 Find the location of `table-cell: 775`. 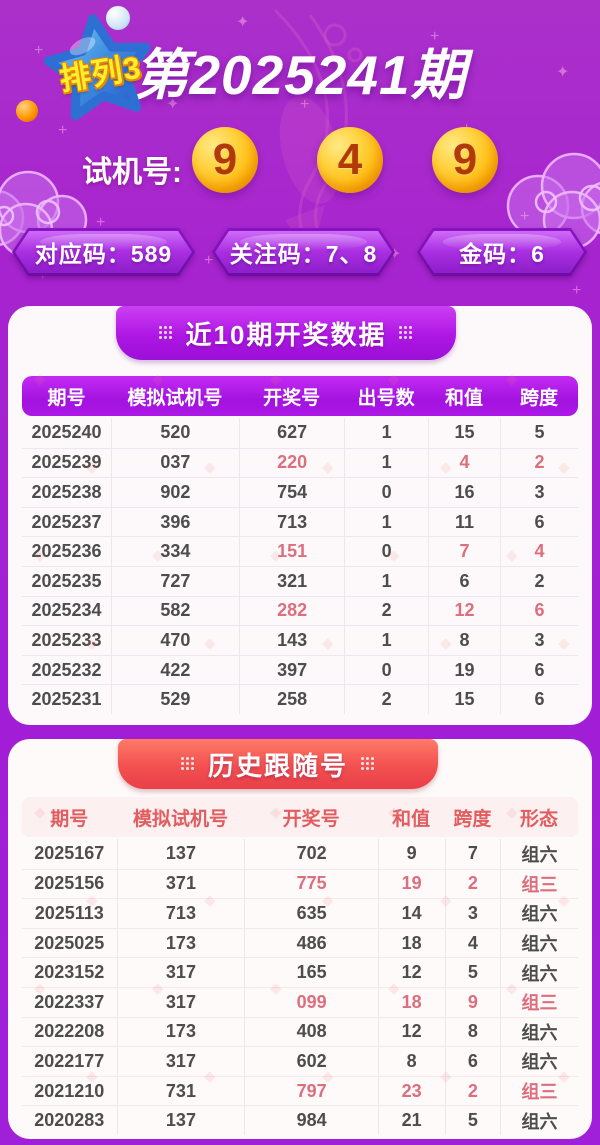

table-cell: 775 is located at coordinates (310, 884).